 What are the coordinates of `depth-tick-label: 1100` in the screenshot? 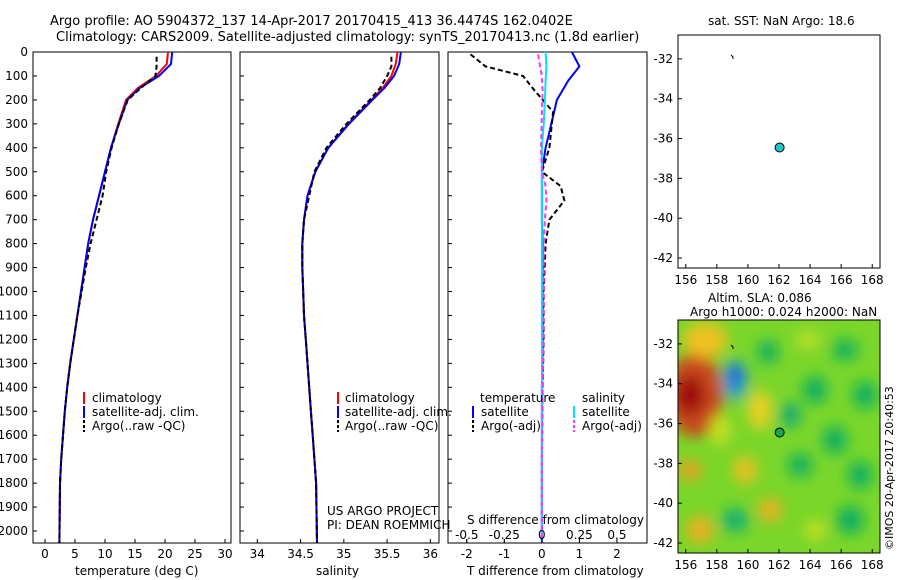 It's located at (14, 315).